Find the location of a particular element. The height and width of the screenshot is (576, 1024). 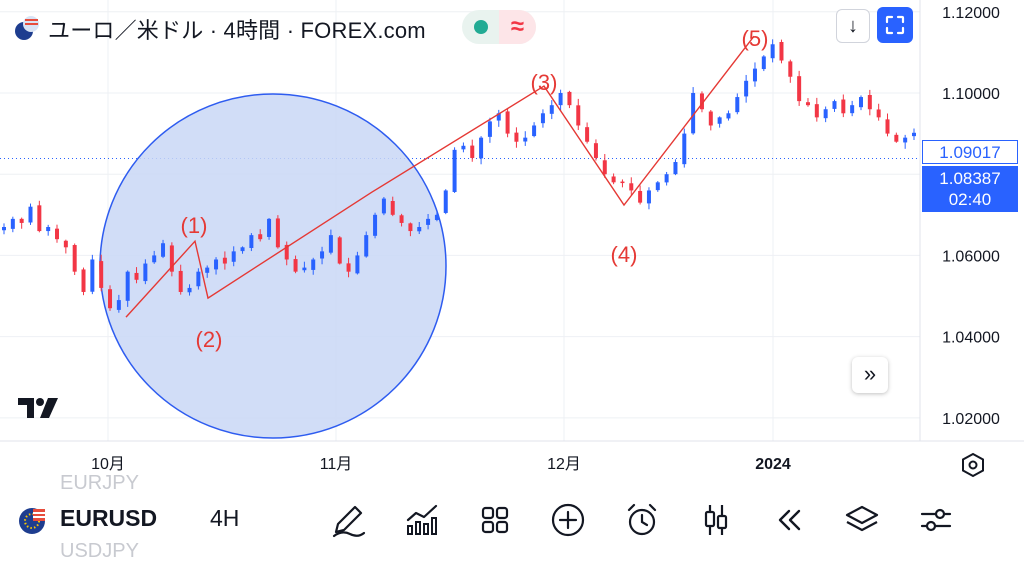

fullscreen-button is located at coordinates (895, 25).